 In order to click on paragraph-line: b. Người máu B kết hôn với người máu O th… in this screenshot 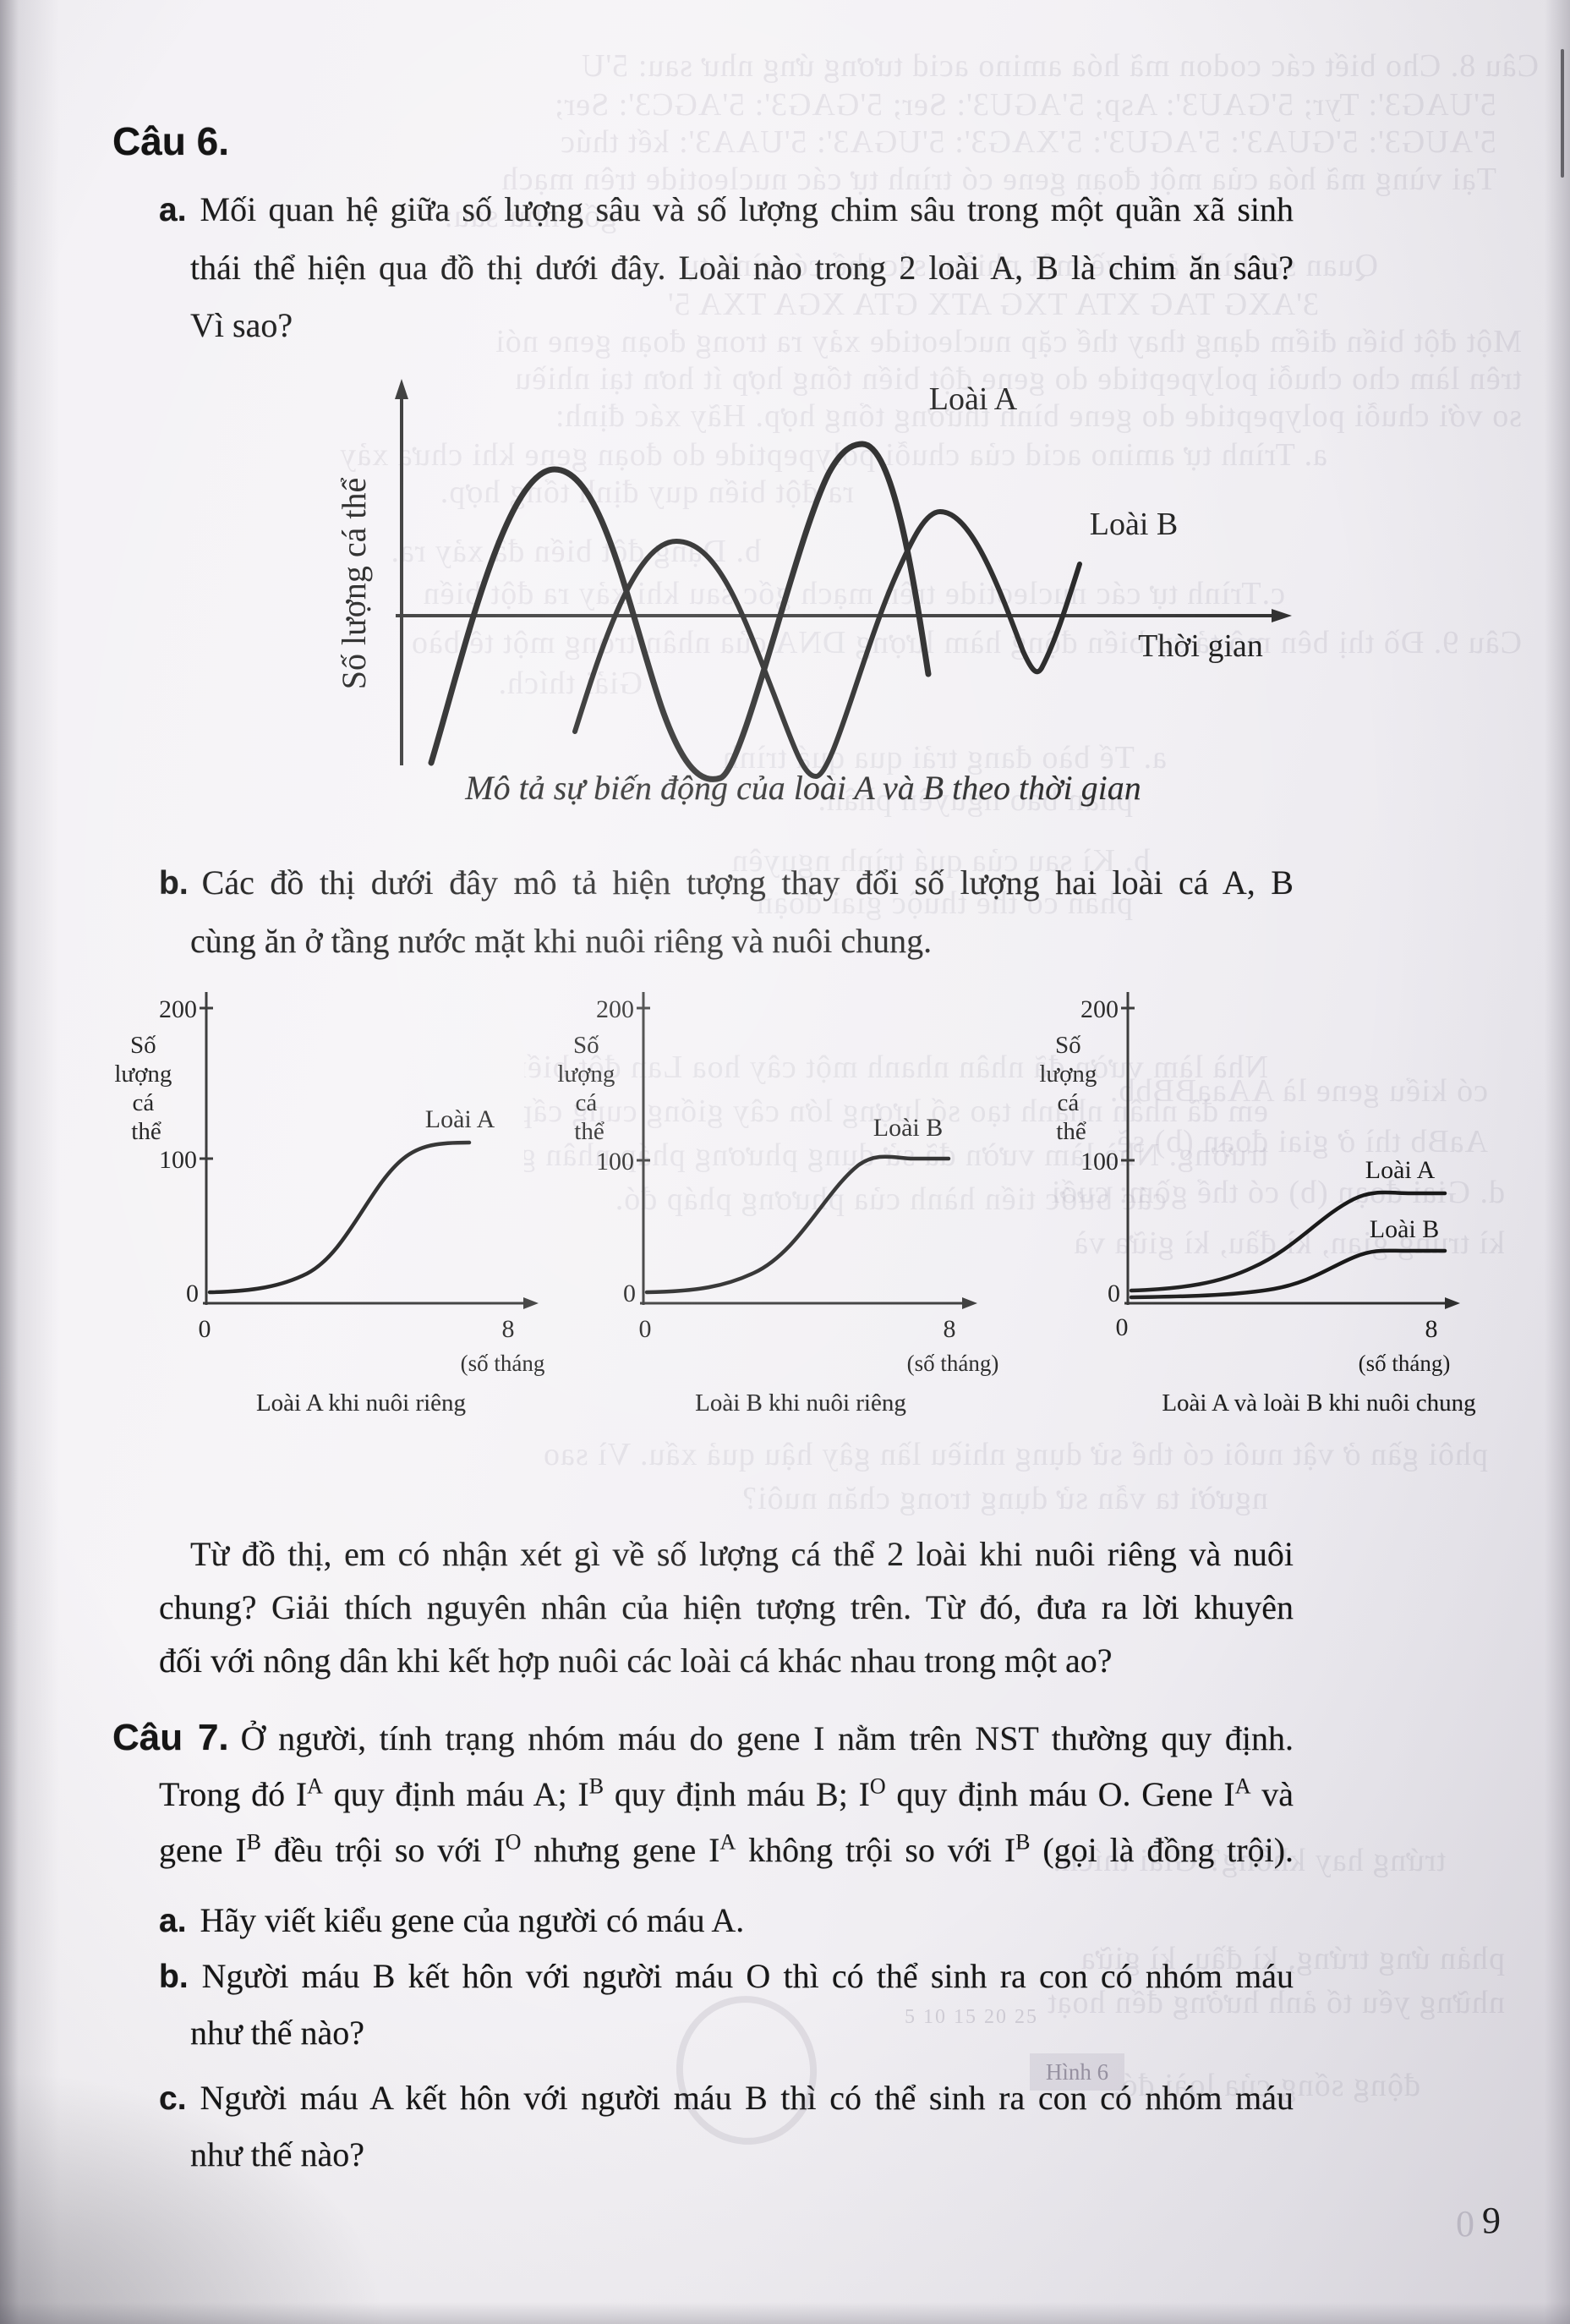, I will do `click(726, 1977)`.